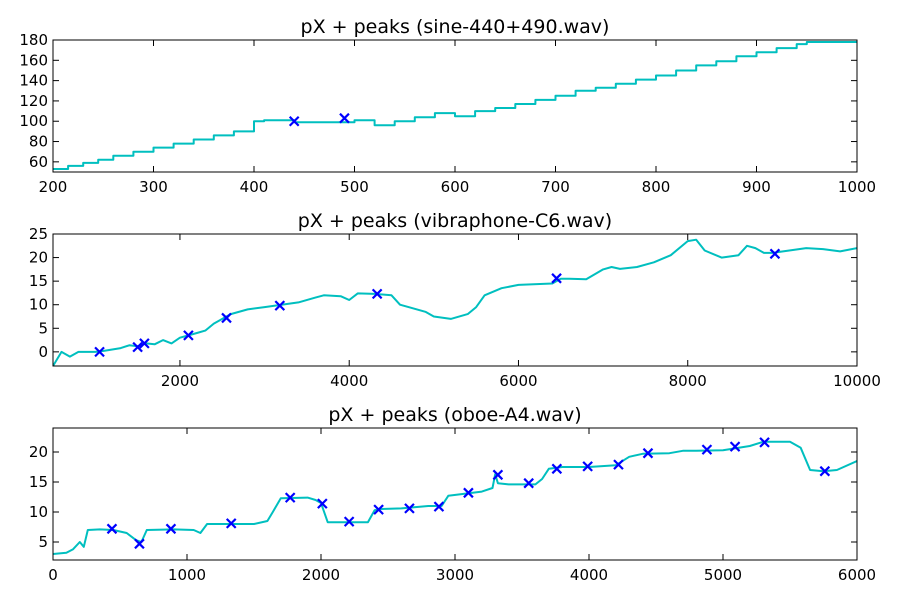 Image resolution: width=900 pixels, height=600 pixels. I want to click on x-tick-label: 900, so click(756, 187).